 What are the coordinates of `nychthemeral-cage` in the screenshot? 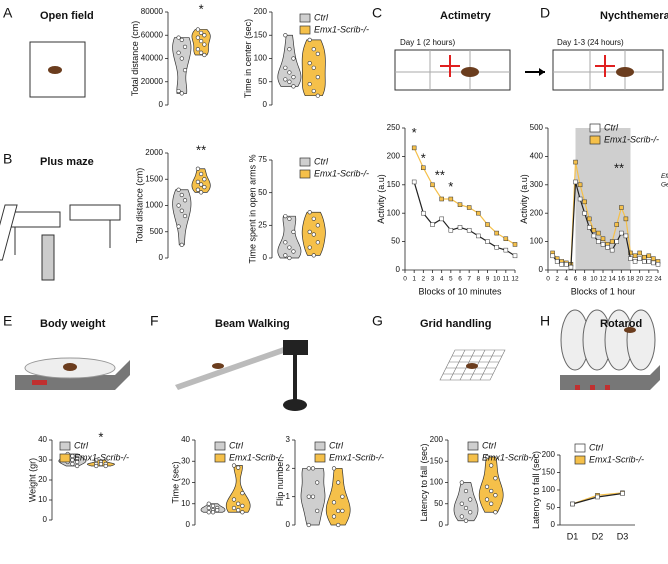 It's located at (608, 70).